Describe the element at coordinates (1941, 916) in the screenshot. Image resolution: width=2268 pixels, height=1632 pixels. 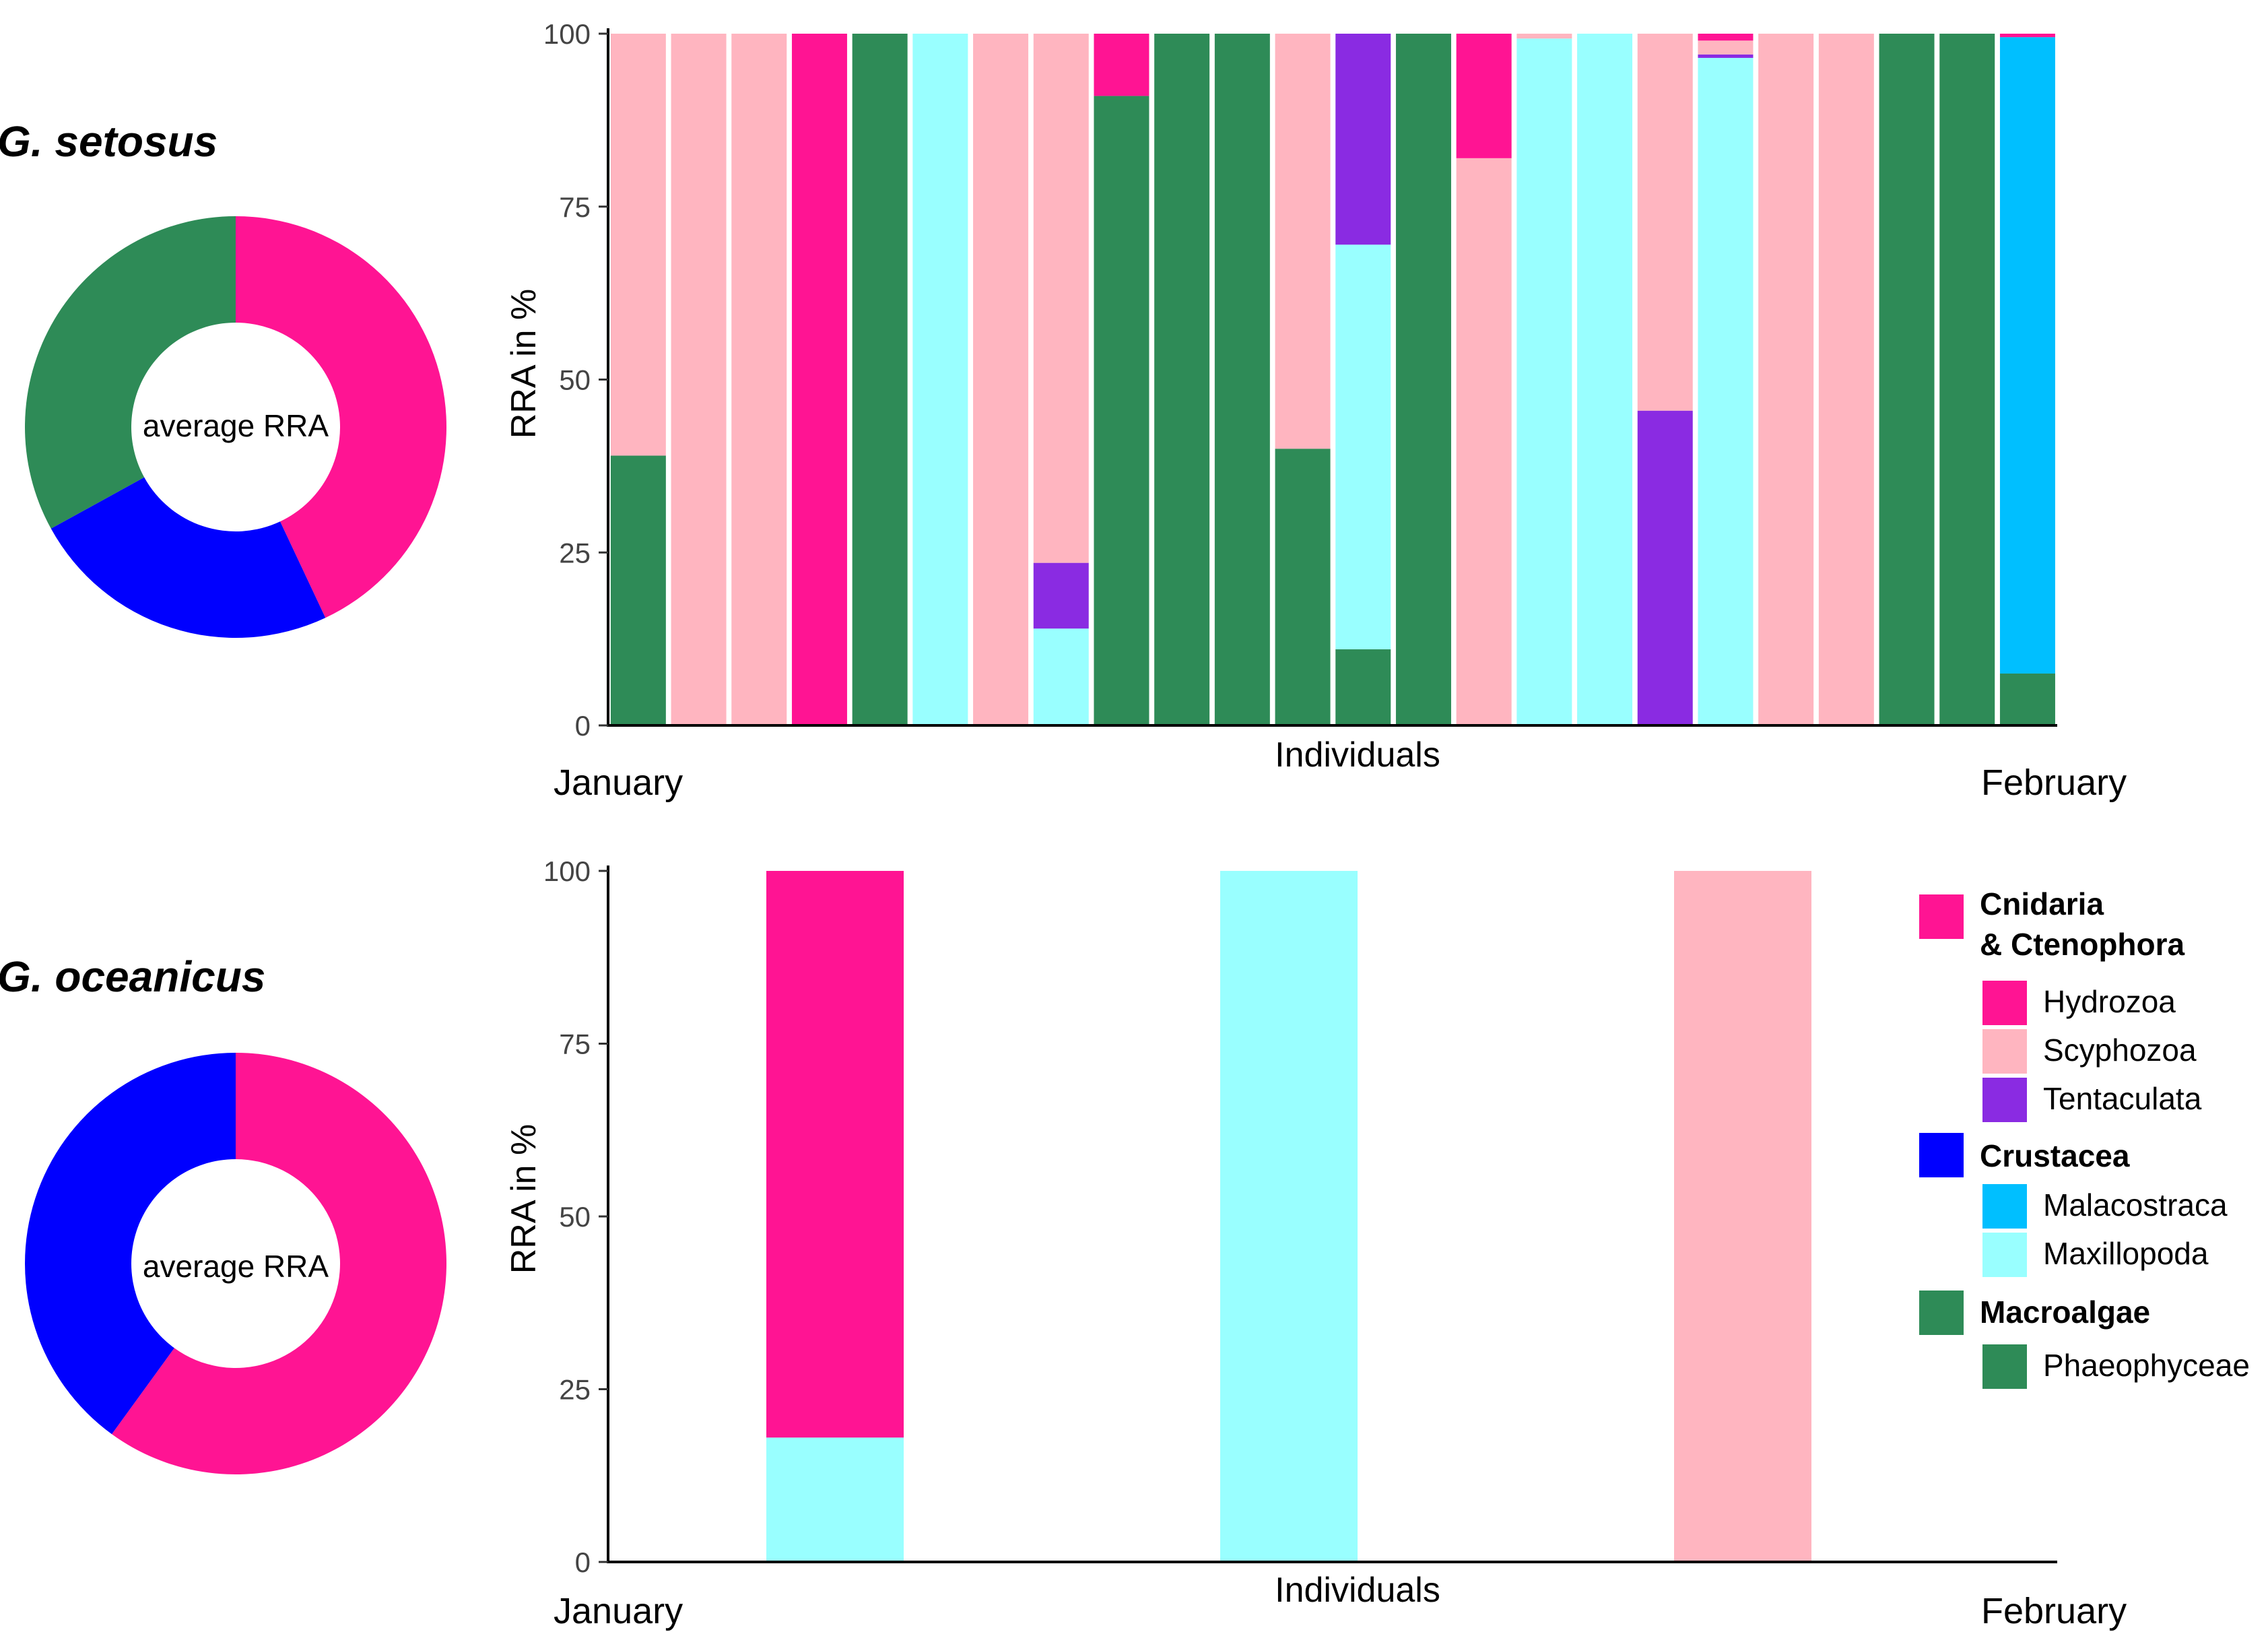
I see `legend-swatch-cnidaria-ctenophora` at that location.